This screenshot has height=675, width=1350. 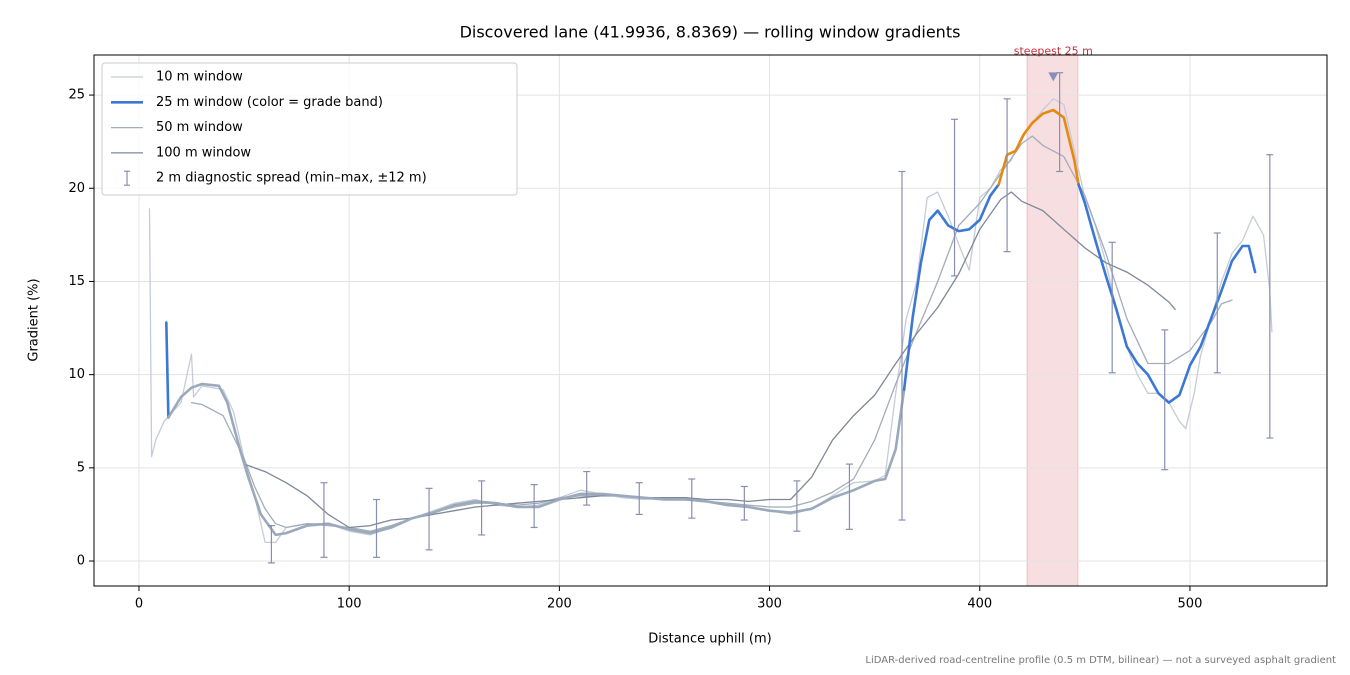 What do you see at coordinates (709, 639) in the screenshot?
I see `x-axis-label: Distance uphill (m)` at bounding box center [709, 639].